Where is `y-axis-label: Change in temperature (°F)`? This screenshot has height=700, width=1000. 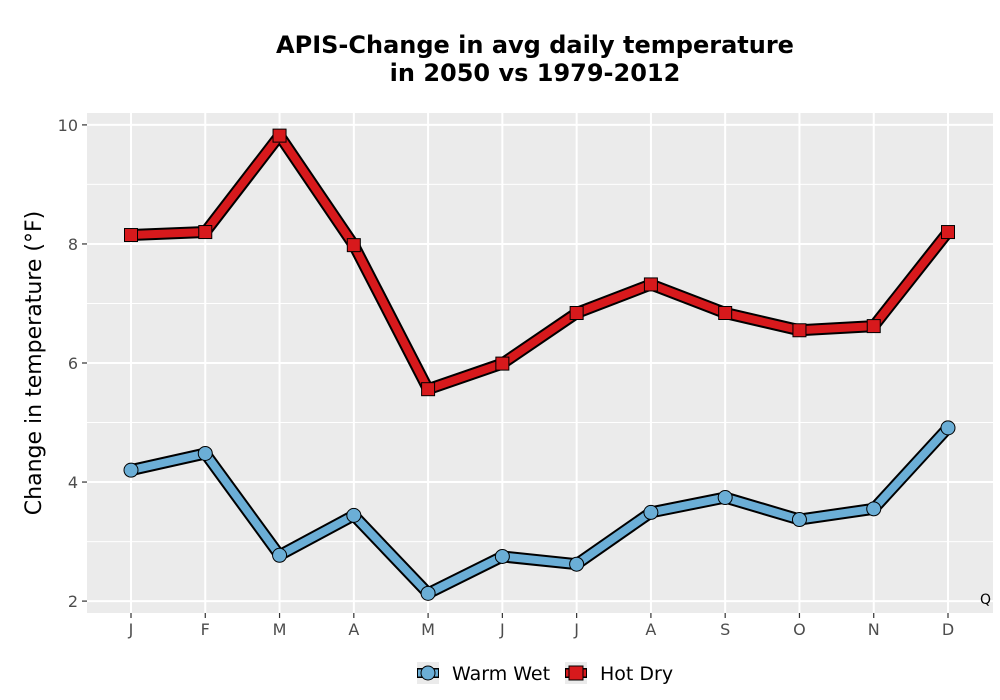
y-axis-label: Change in temperature (°F) is located at coordinates (34, 363).